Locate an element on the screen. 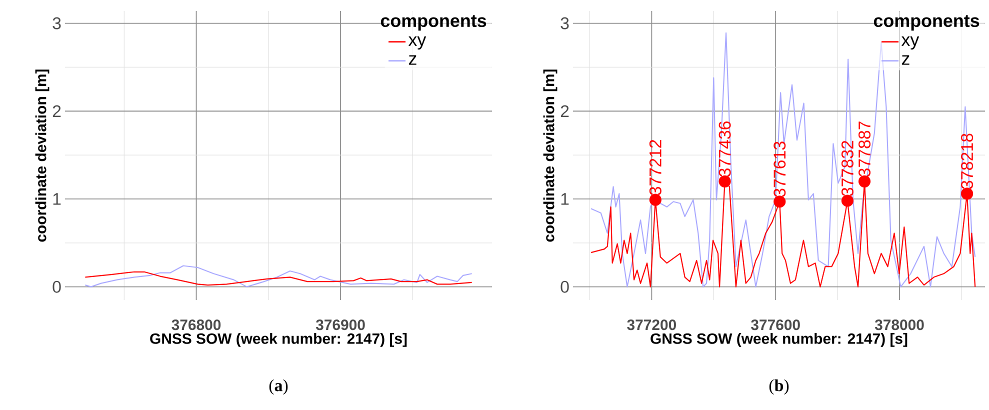  annotation: 377832 is located at coordinates (847, 168).